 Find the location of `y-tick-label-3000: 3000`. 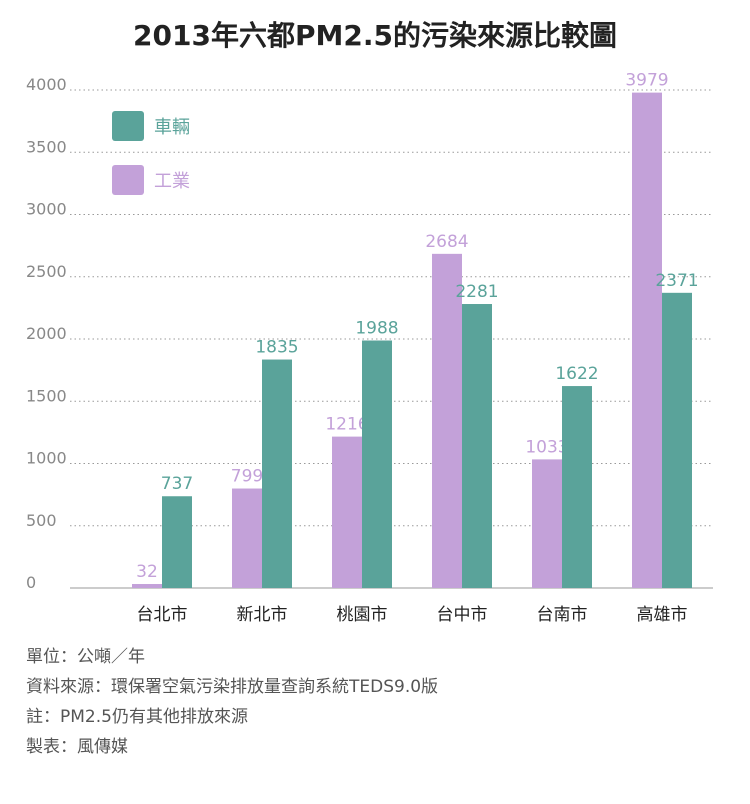

y-tick-label-3000: 3000 is located at coordinates (46, 209).